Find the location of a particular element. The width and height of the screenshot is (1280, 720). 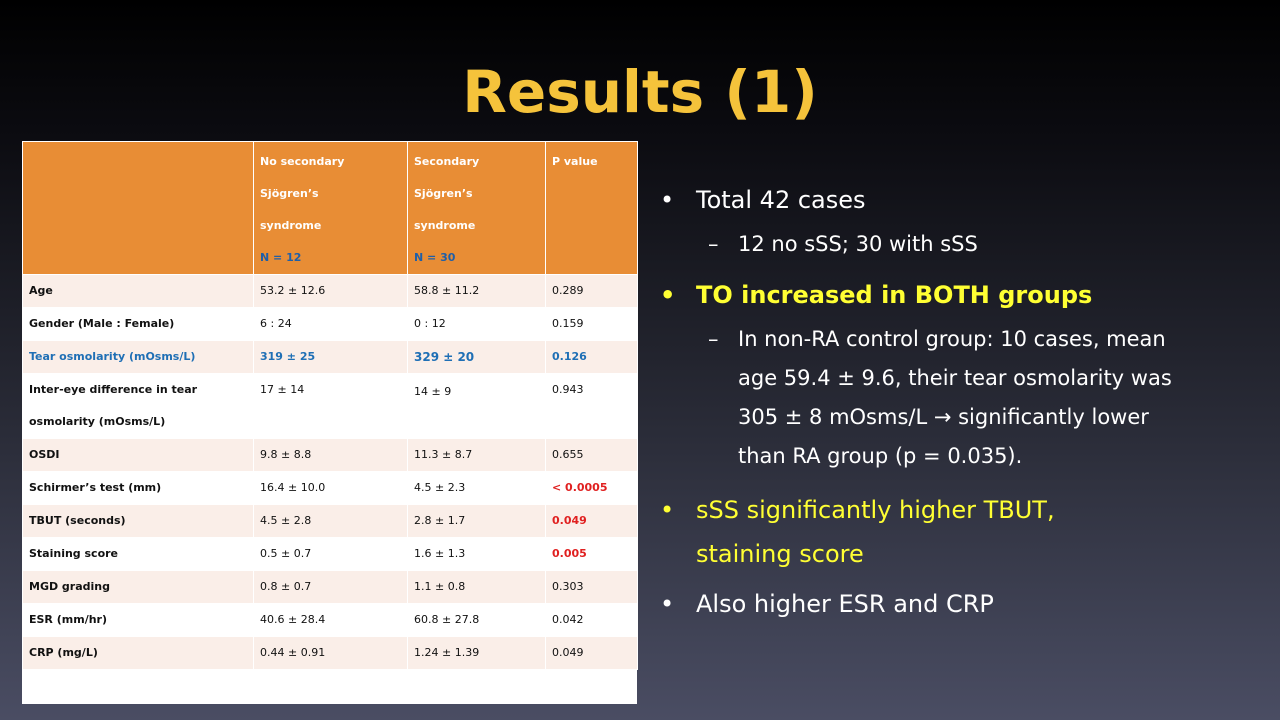

table-row: Age 53.2 ± 12.6 58.8 ± 11.2 0.289 is located at coordinates (330, 291).